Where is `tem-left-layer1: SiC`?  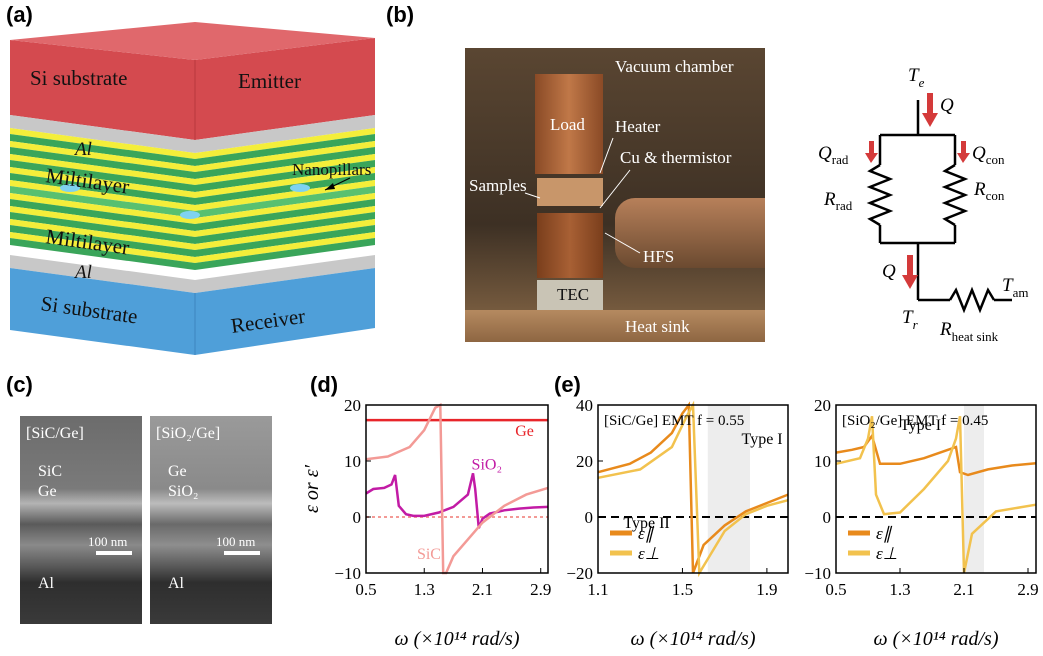
tem-left-layer1: SiC is located at coordinates (50, 471).